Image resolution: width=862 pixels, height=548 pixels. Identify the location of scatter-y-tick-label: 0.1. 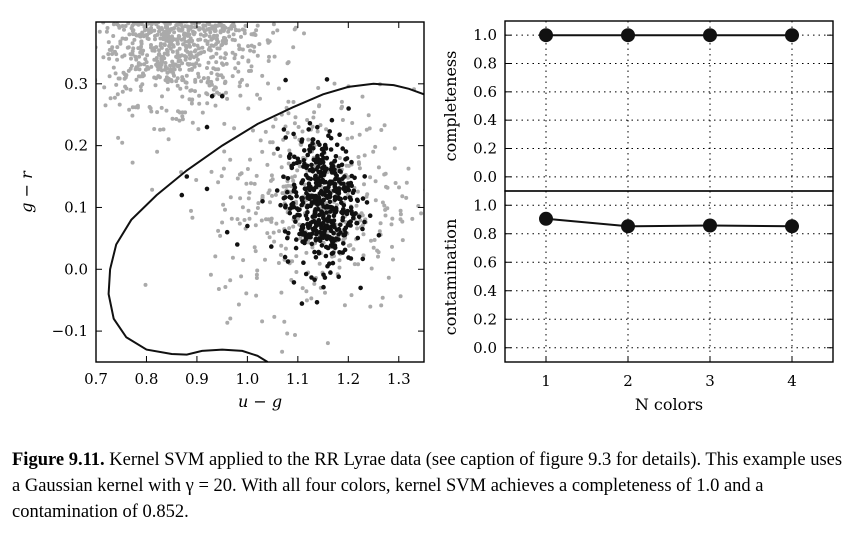
(76, 207).